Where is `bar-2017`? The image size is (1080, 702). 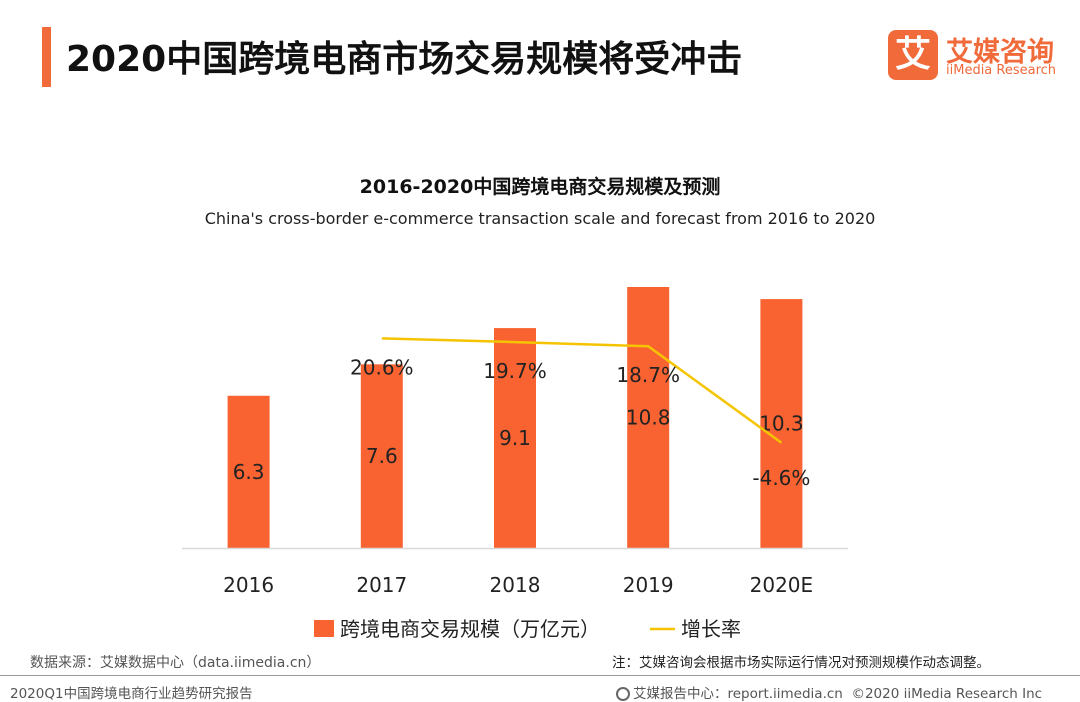 bar-2017 is located at coordinates (381, 456).